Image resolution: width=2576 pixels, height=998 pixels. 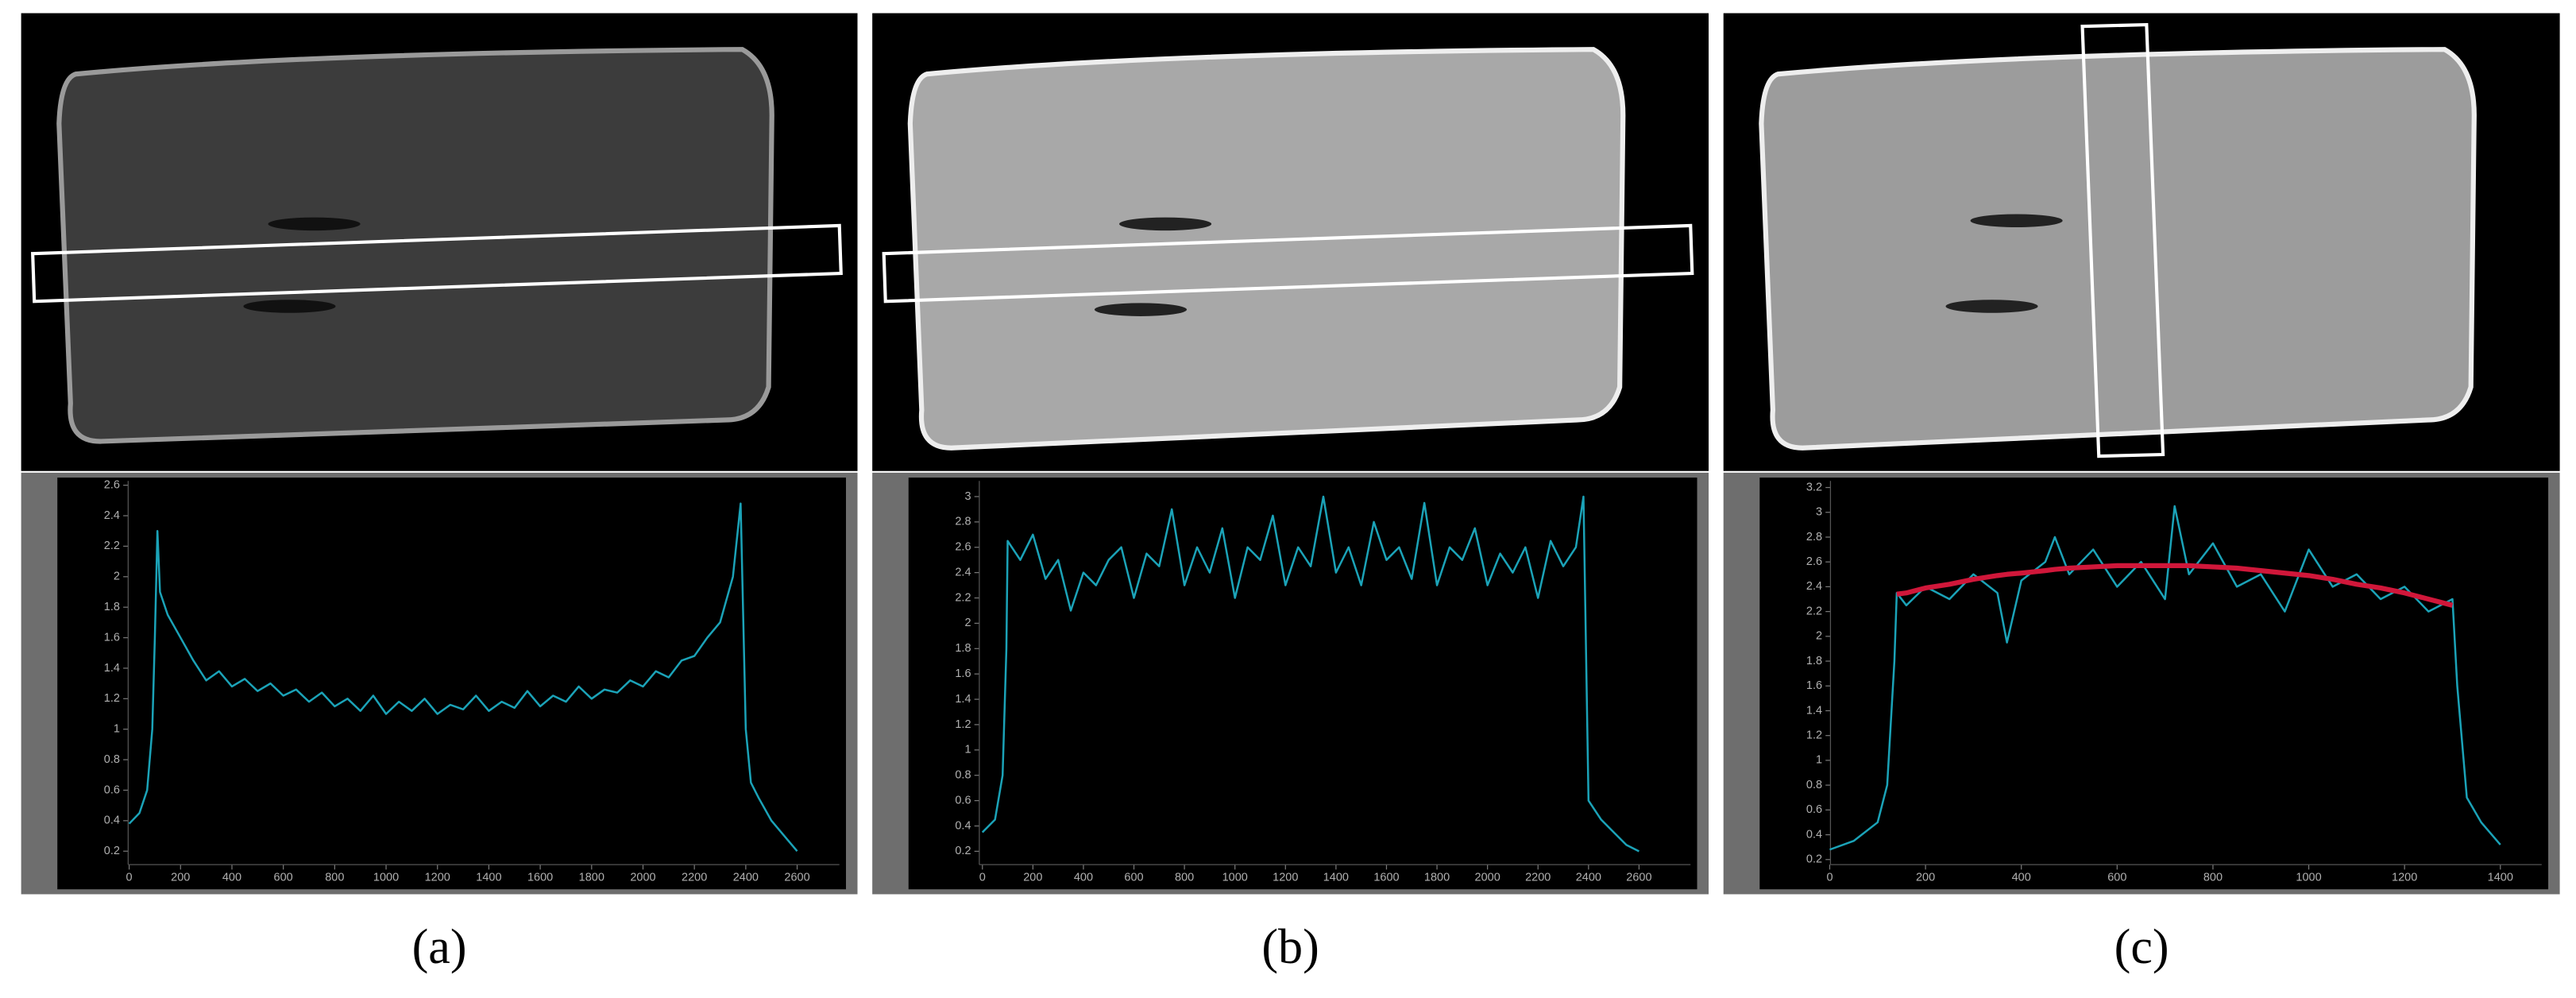 What do you see at coordinates (439, 947) in the screenshot?
I see `caption: (a)` at bounding box center [439, 947].